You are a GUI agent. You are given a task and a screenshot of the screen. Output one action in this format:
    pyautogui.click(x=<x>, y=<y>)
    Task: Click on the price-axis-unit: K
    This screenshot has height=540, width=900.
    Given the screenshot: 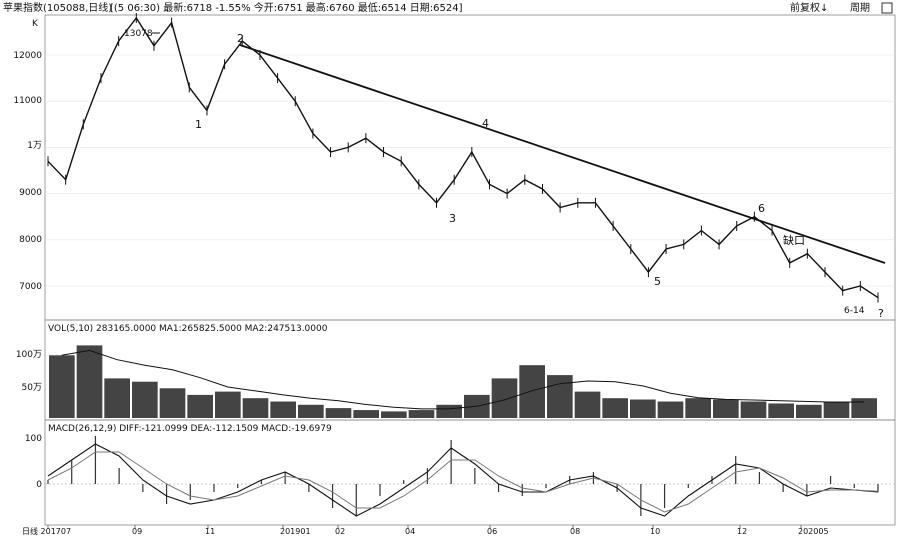 What is the action you would take?
    pyautogui.click(x=35, y=24)
    